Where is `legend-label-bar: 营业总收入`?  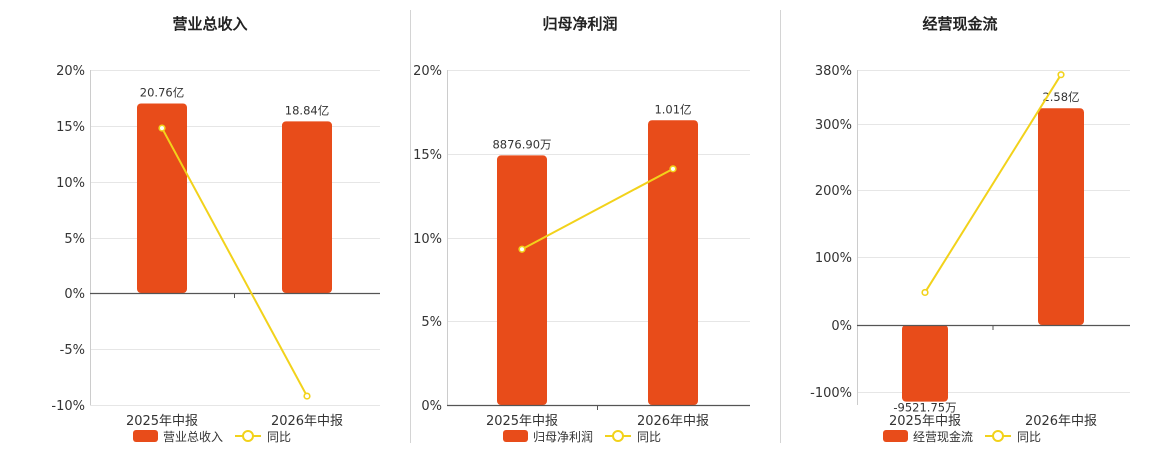
legend-label-bar: 营业总收入 is located at coordinates (193, 437).